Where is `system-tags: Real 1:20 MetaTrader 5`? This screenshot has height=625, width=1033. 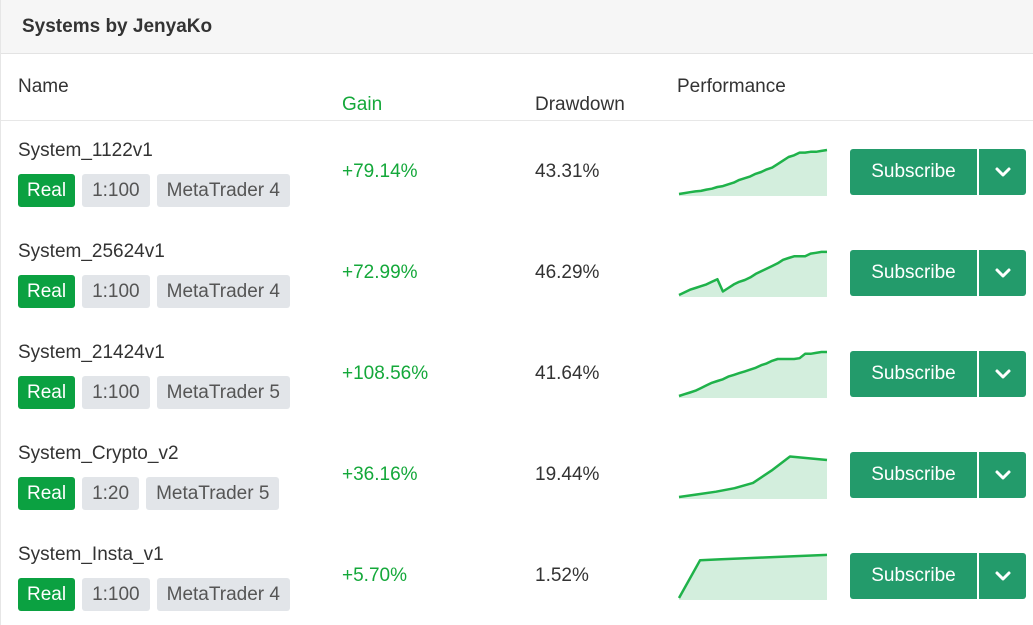
system-tags: Real 1:20 MetaTrader 5 is located at coordinates (149, 493).